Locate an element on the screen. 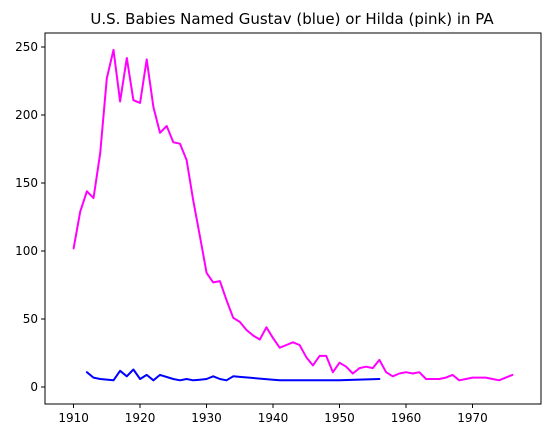  y-tick-label: 0 is located at coordinates (34, 387).